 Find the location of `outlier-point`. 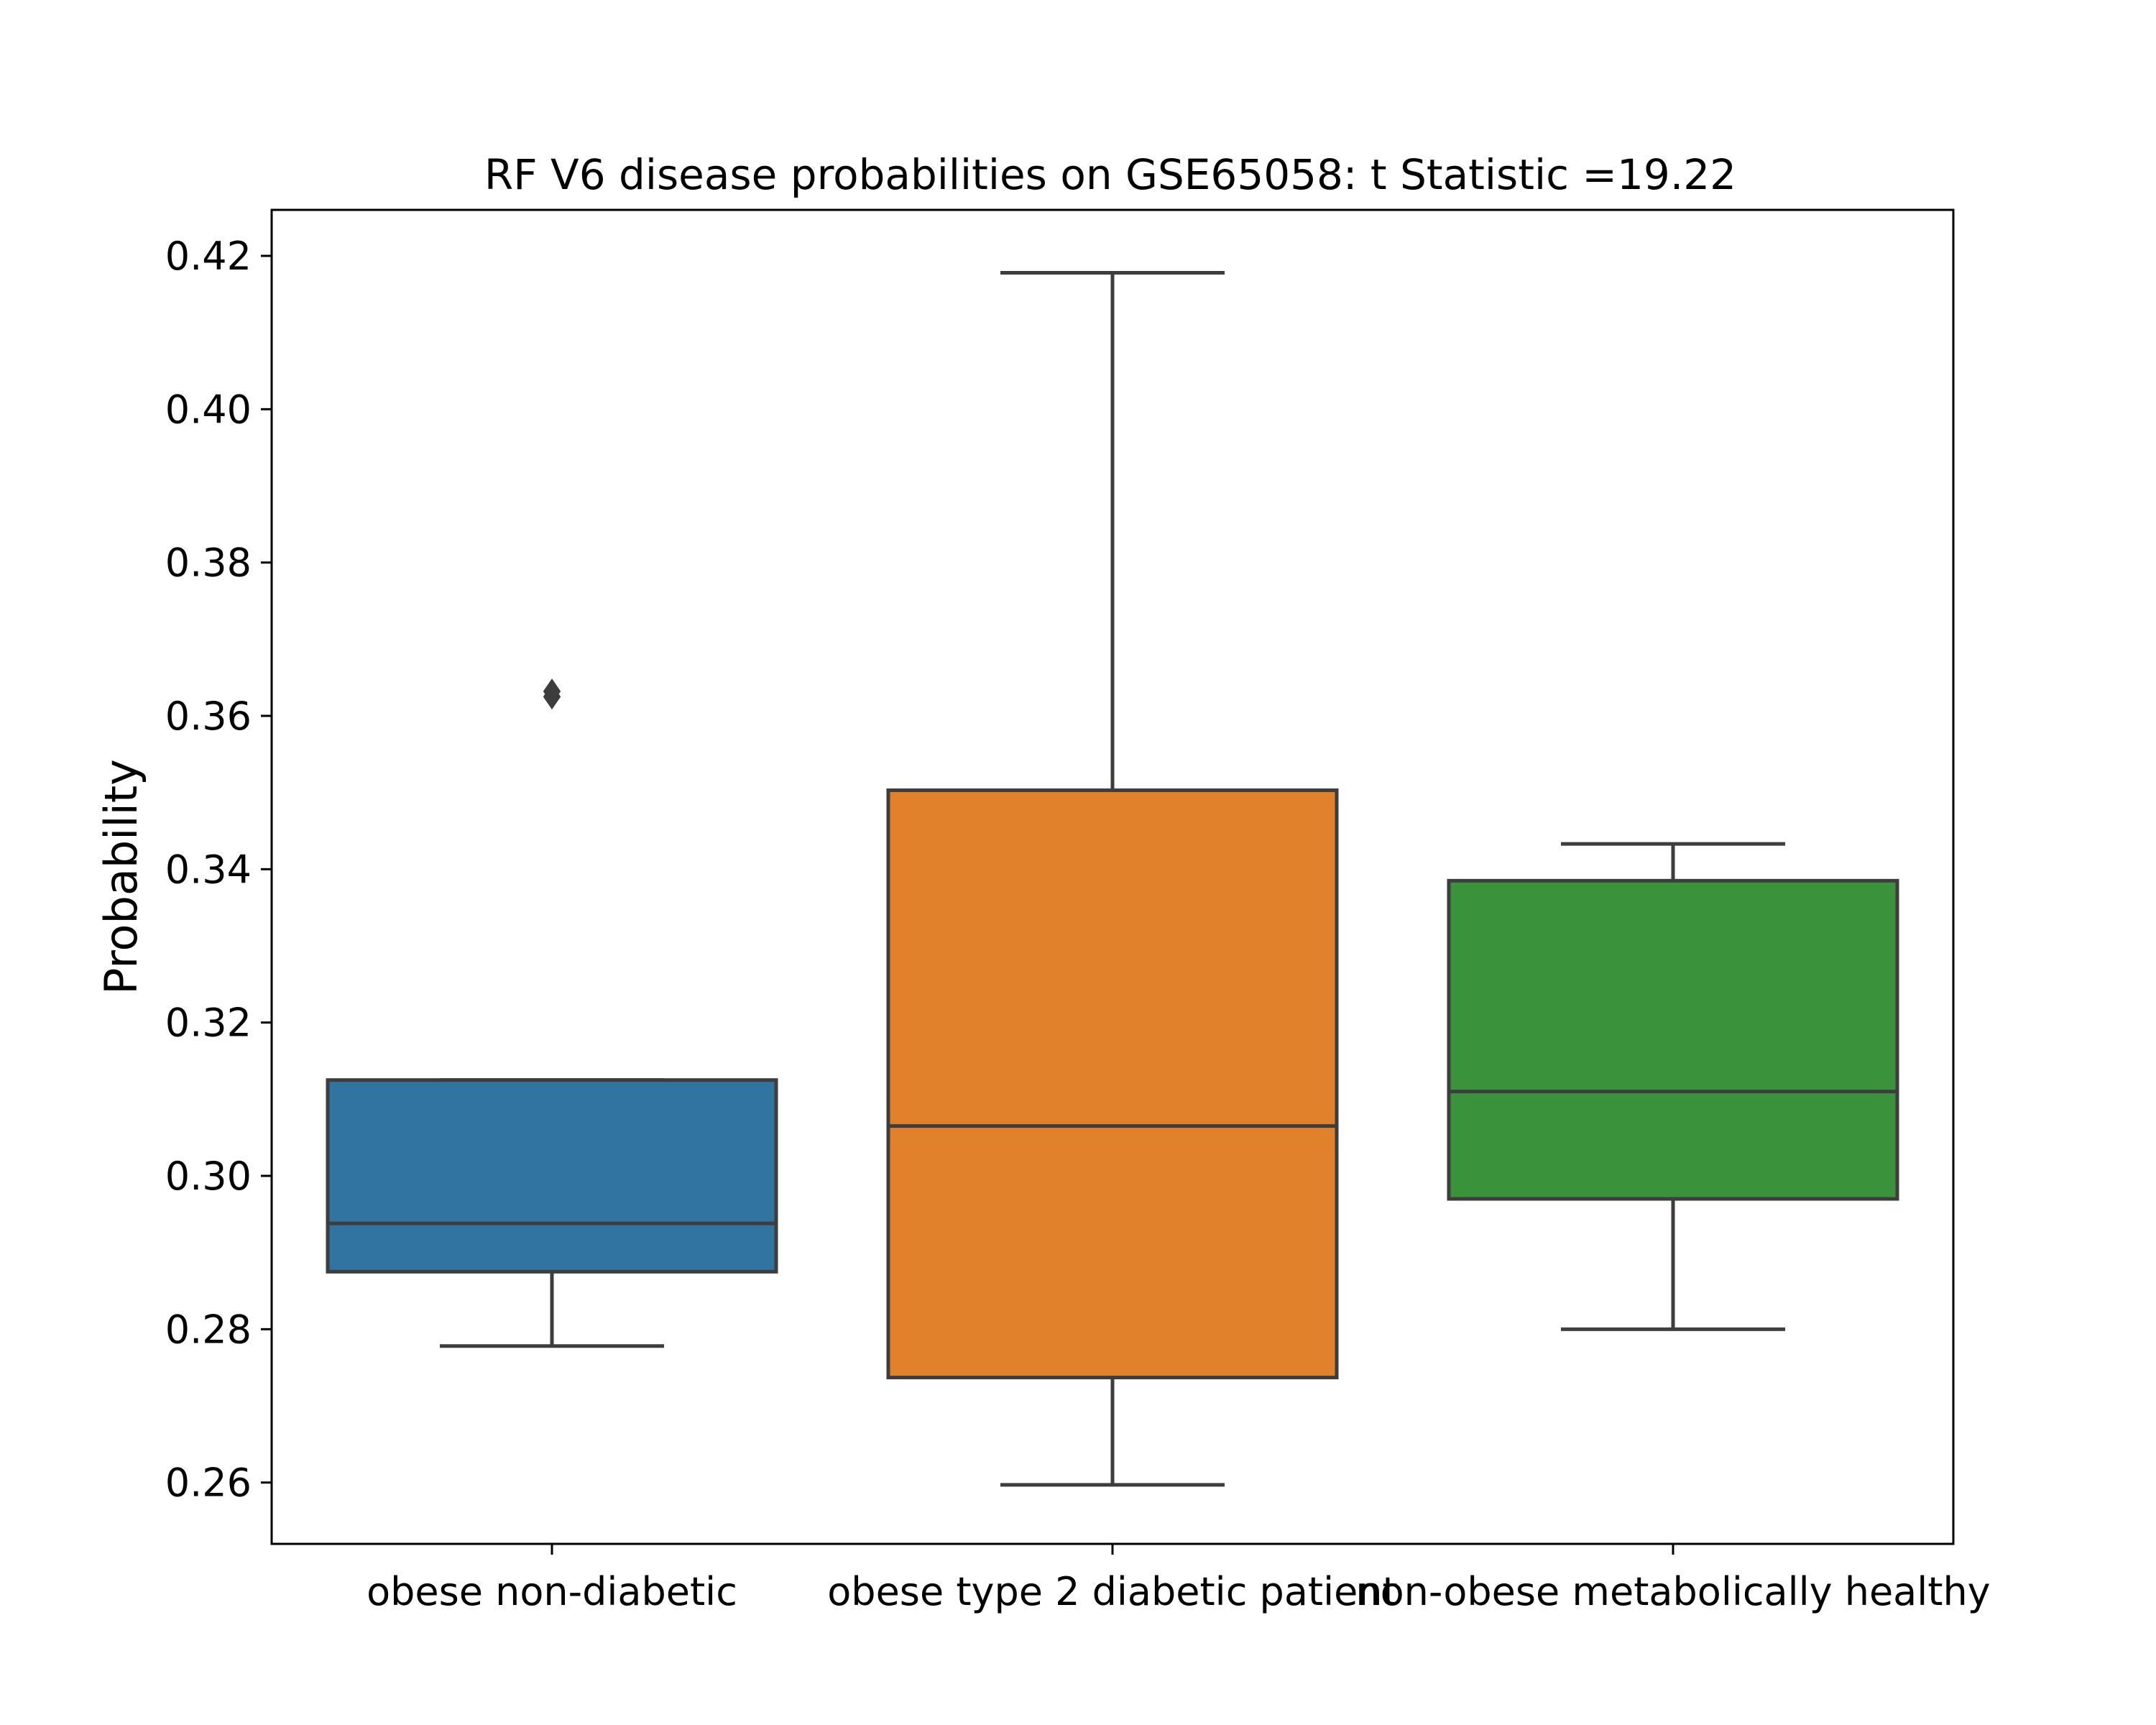

outlier-point is located at coordinates (552, 697).